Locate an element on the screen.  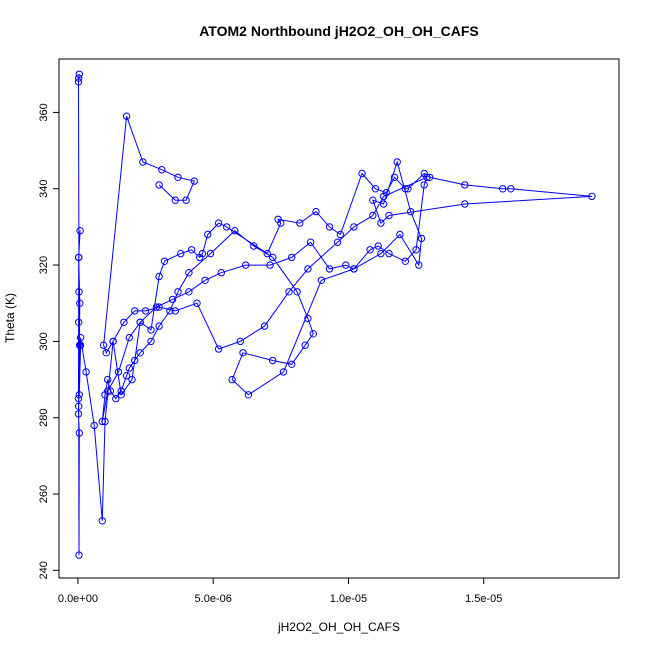
y-axis: 240 260 280 300 320 340 360 is located at coordinates (49, 341).